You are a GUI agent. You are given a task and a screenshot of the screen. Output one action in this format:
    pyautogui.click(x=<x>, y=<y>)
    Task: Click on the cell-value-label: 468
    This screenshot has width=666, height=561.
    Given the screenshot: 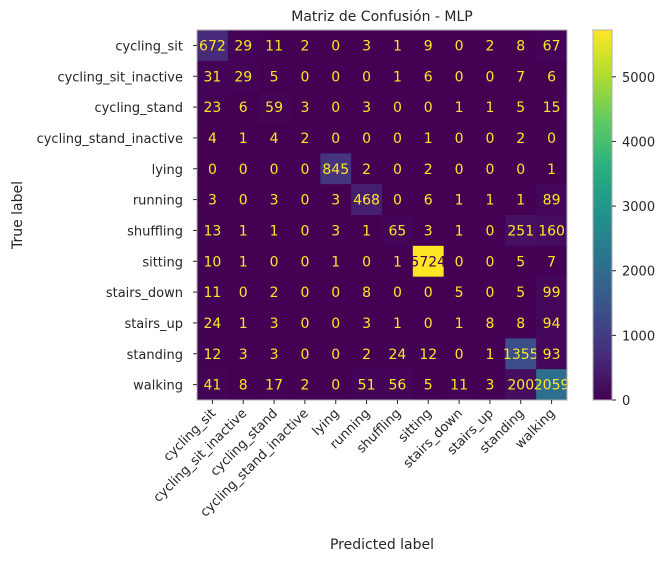 What is the action you would take?
    pyautogui.click(x=366, y=201)
    